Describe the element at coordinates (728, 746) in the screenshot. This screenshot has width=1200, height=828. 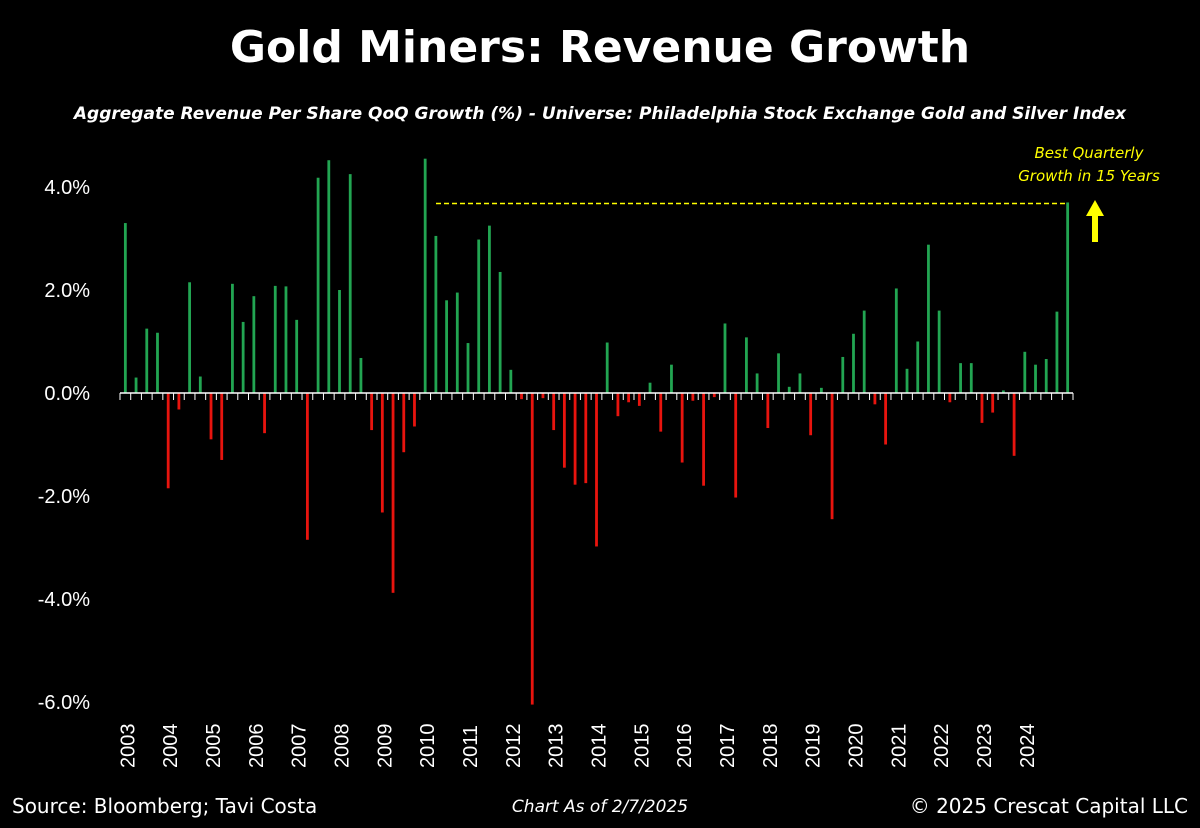
I see `x-tick-label: 2017` at that location.